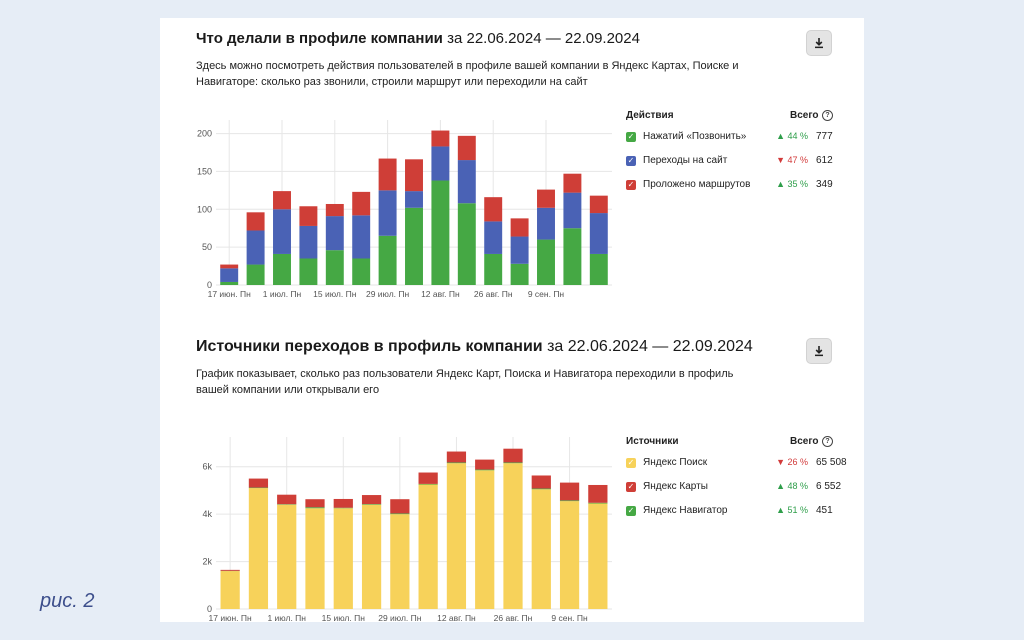  What do you see at coordinates (819, 43) in the screenshot?
I see `actions-download-button` at bounding box center [819, 43].